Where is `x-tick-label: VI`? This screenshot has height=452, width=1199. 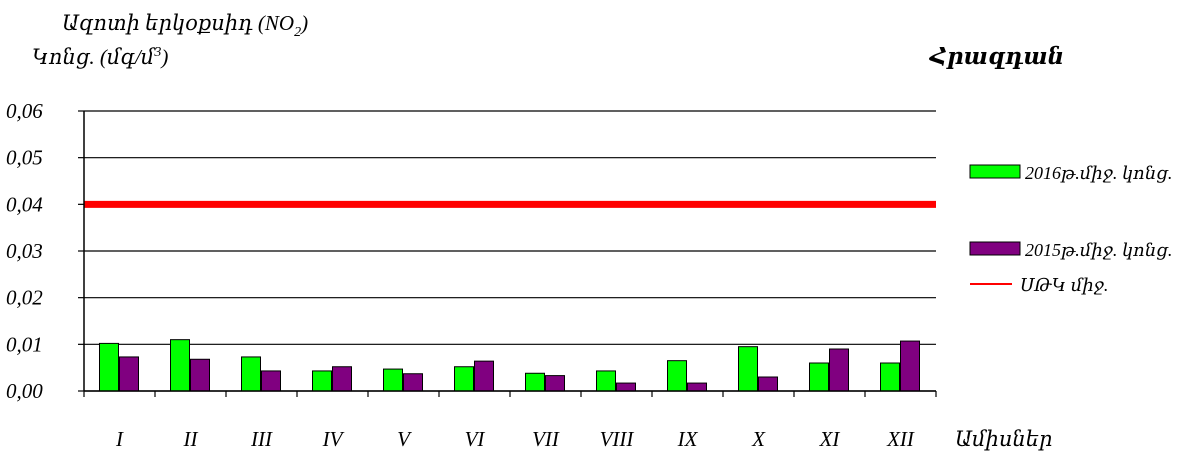
x-tick-label: VI is located at coordinates (475, 439).